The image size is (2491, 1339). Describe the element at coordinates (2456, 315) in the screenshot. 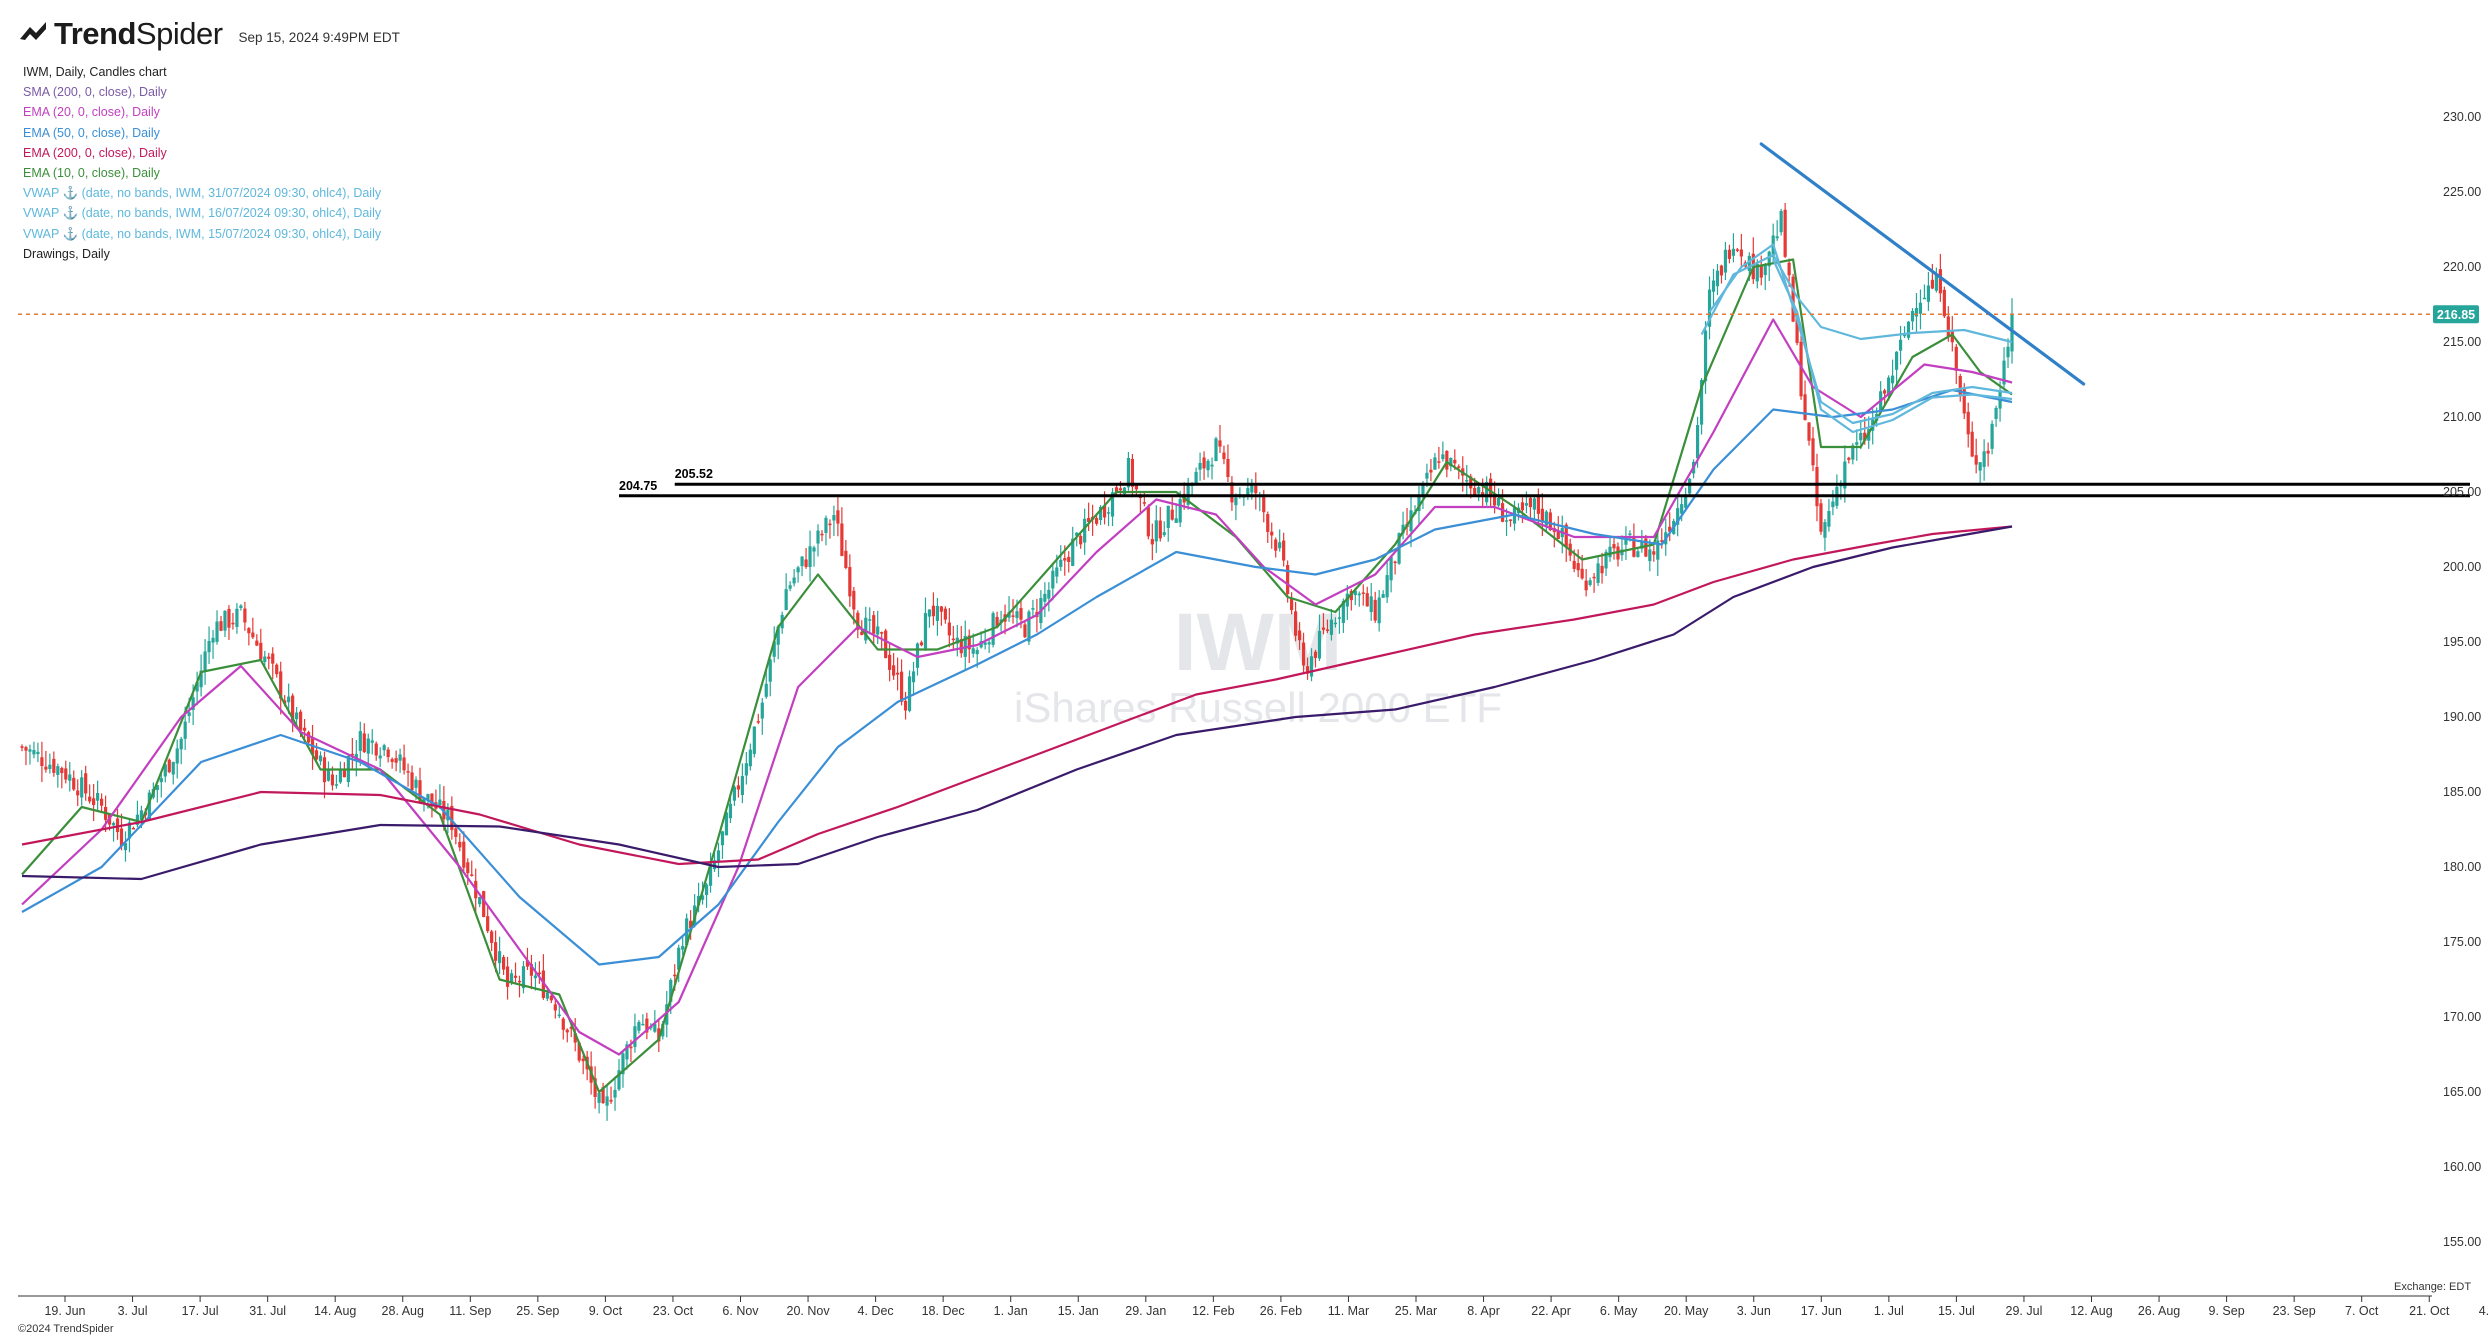

I see `last-price-value: 216.85` at that location.